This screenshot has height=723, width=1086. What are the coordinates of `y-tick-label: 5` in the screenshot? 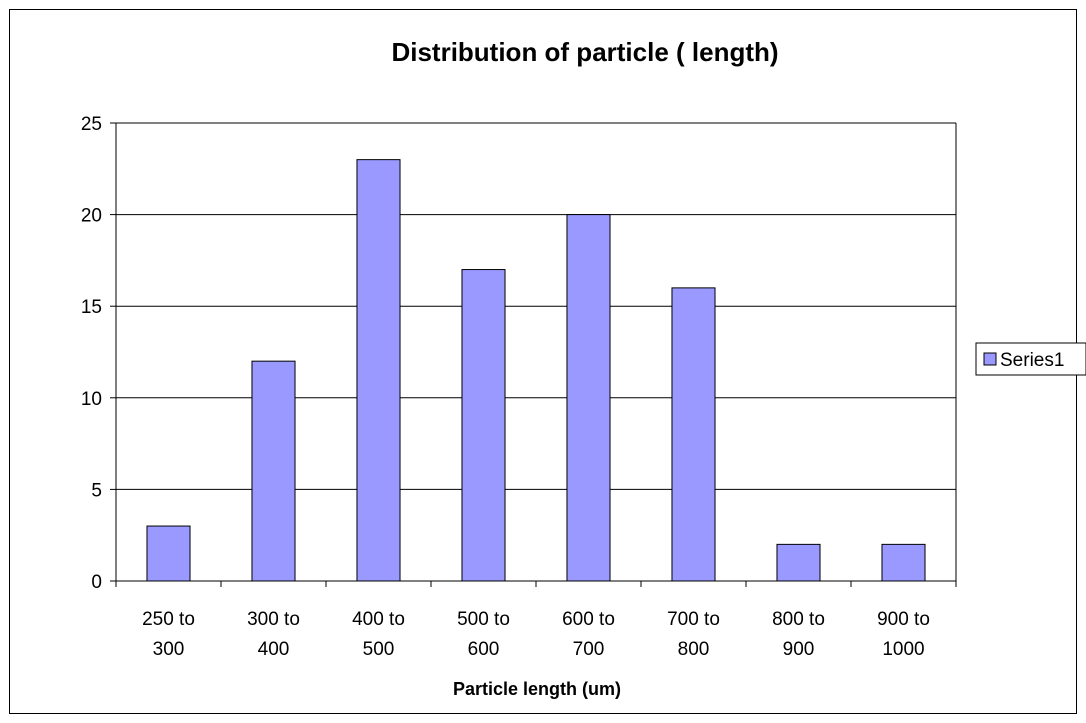 It's located at (96, 490).